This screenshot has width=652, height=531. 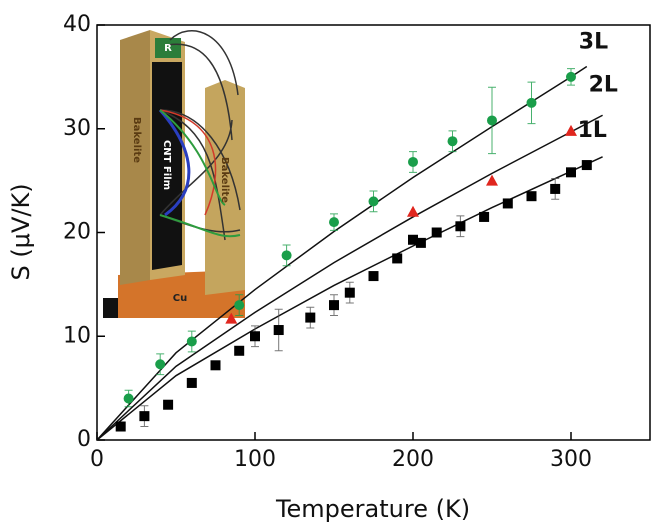 I want to click on y-tick-label: 20, so click(x=77, y=232).